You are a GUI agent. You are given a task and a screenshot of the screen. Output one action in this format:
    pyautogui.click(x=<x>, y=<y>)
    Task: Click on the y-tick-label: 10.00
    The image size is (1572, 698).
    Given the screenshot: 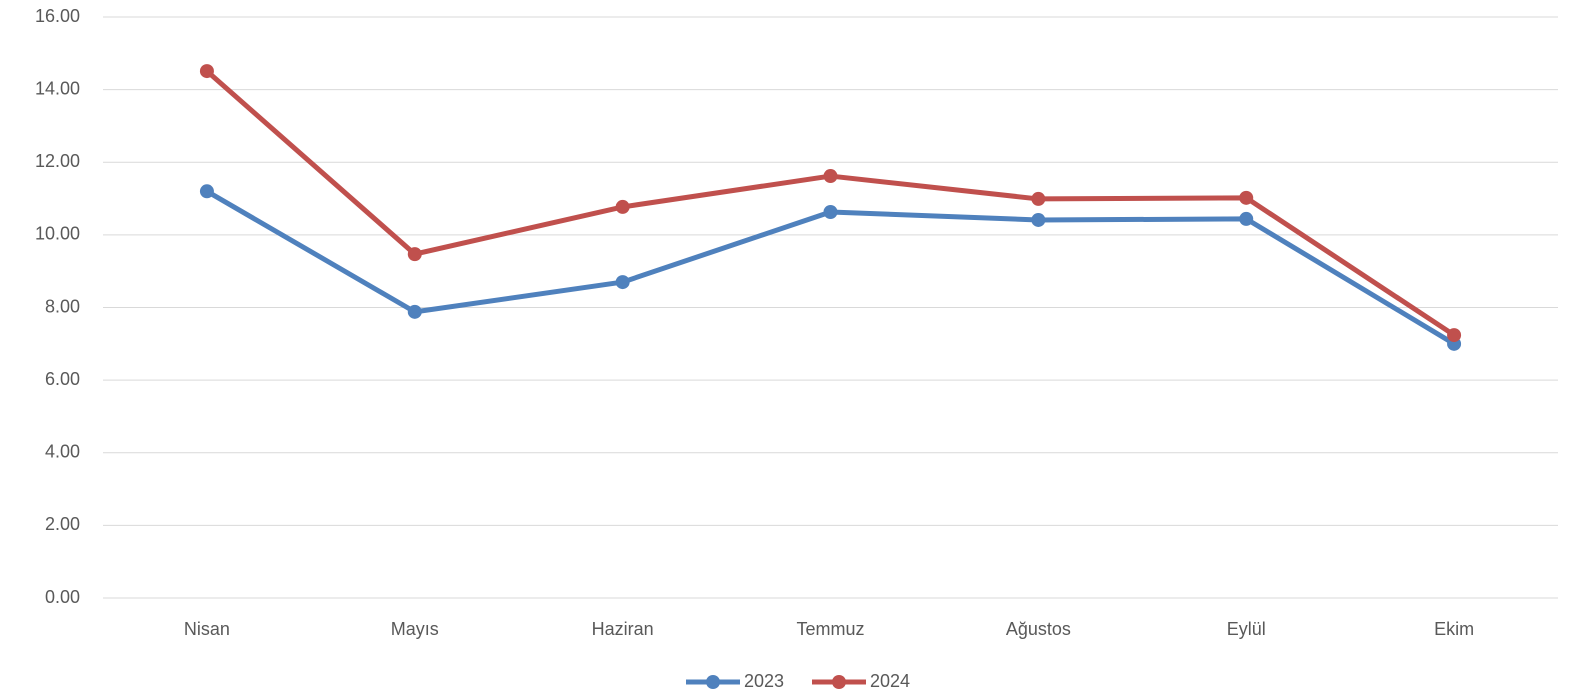 What is the action you would take?
    pyautogui.click(x=57, y=234)
    